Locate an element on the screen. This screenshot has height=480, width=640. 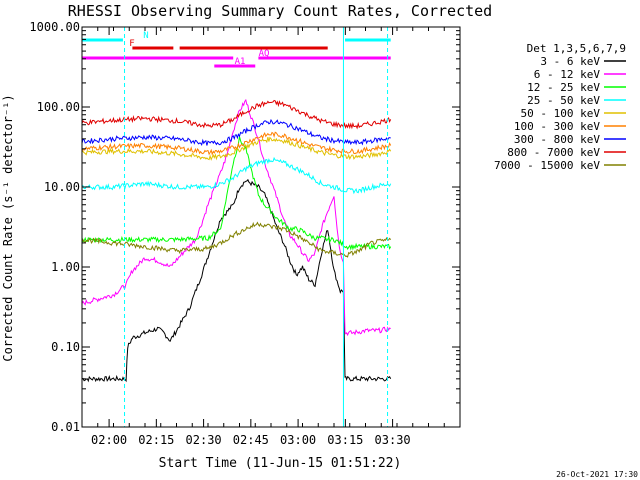
x-tick-label: 03:00 is located at coordinates (298, 440).